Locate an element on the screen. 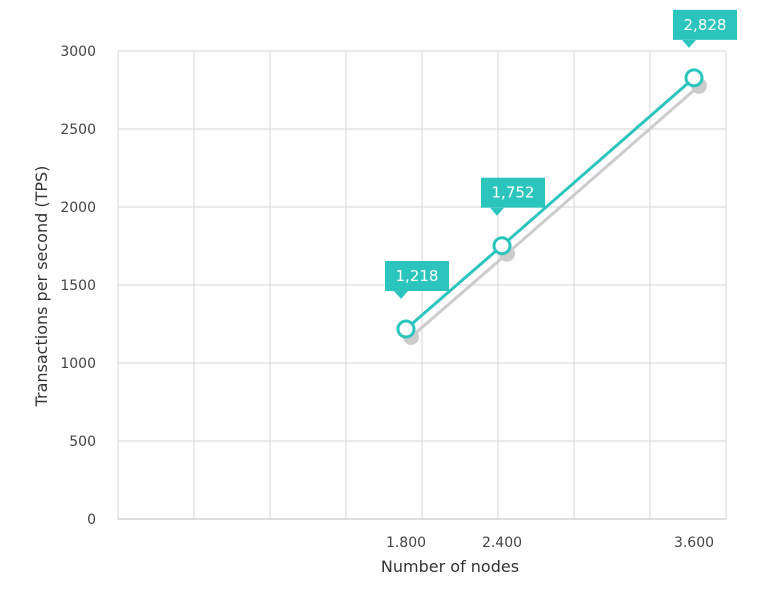 This screenshot has width=775, height=605. data-label-callout: 1,752 is located at coordinates (513, 196).